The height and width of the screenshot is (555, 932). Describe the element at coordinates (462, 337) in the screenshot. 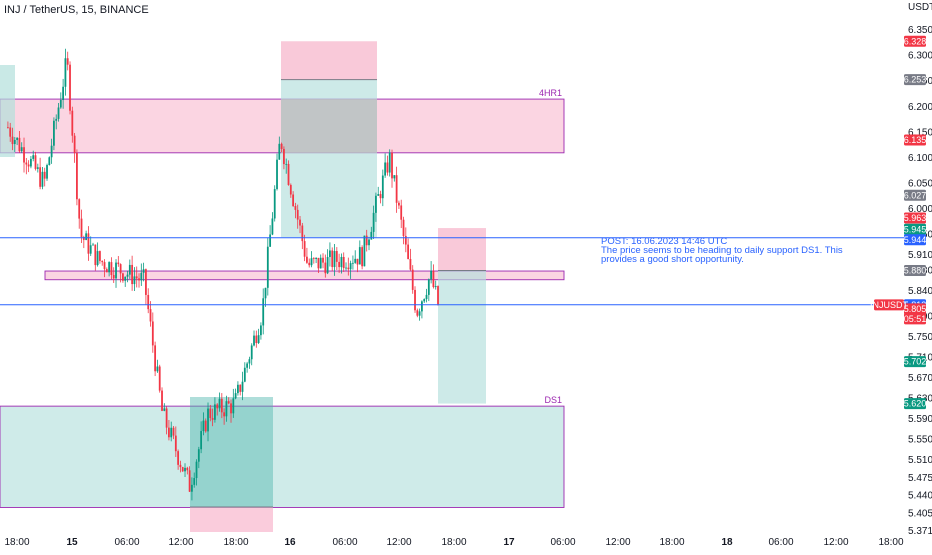

I see `short-position-2-profit` at that location.